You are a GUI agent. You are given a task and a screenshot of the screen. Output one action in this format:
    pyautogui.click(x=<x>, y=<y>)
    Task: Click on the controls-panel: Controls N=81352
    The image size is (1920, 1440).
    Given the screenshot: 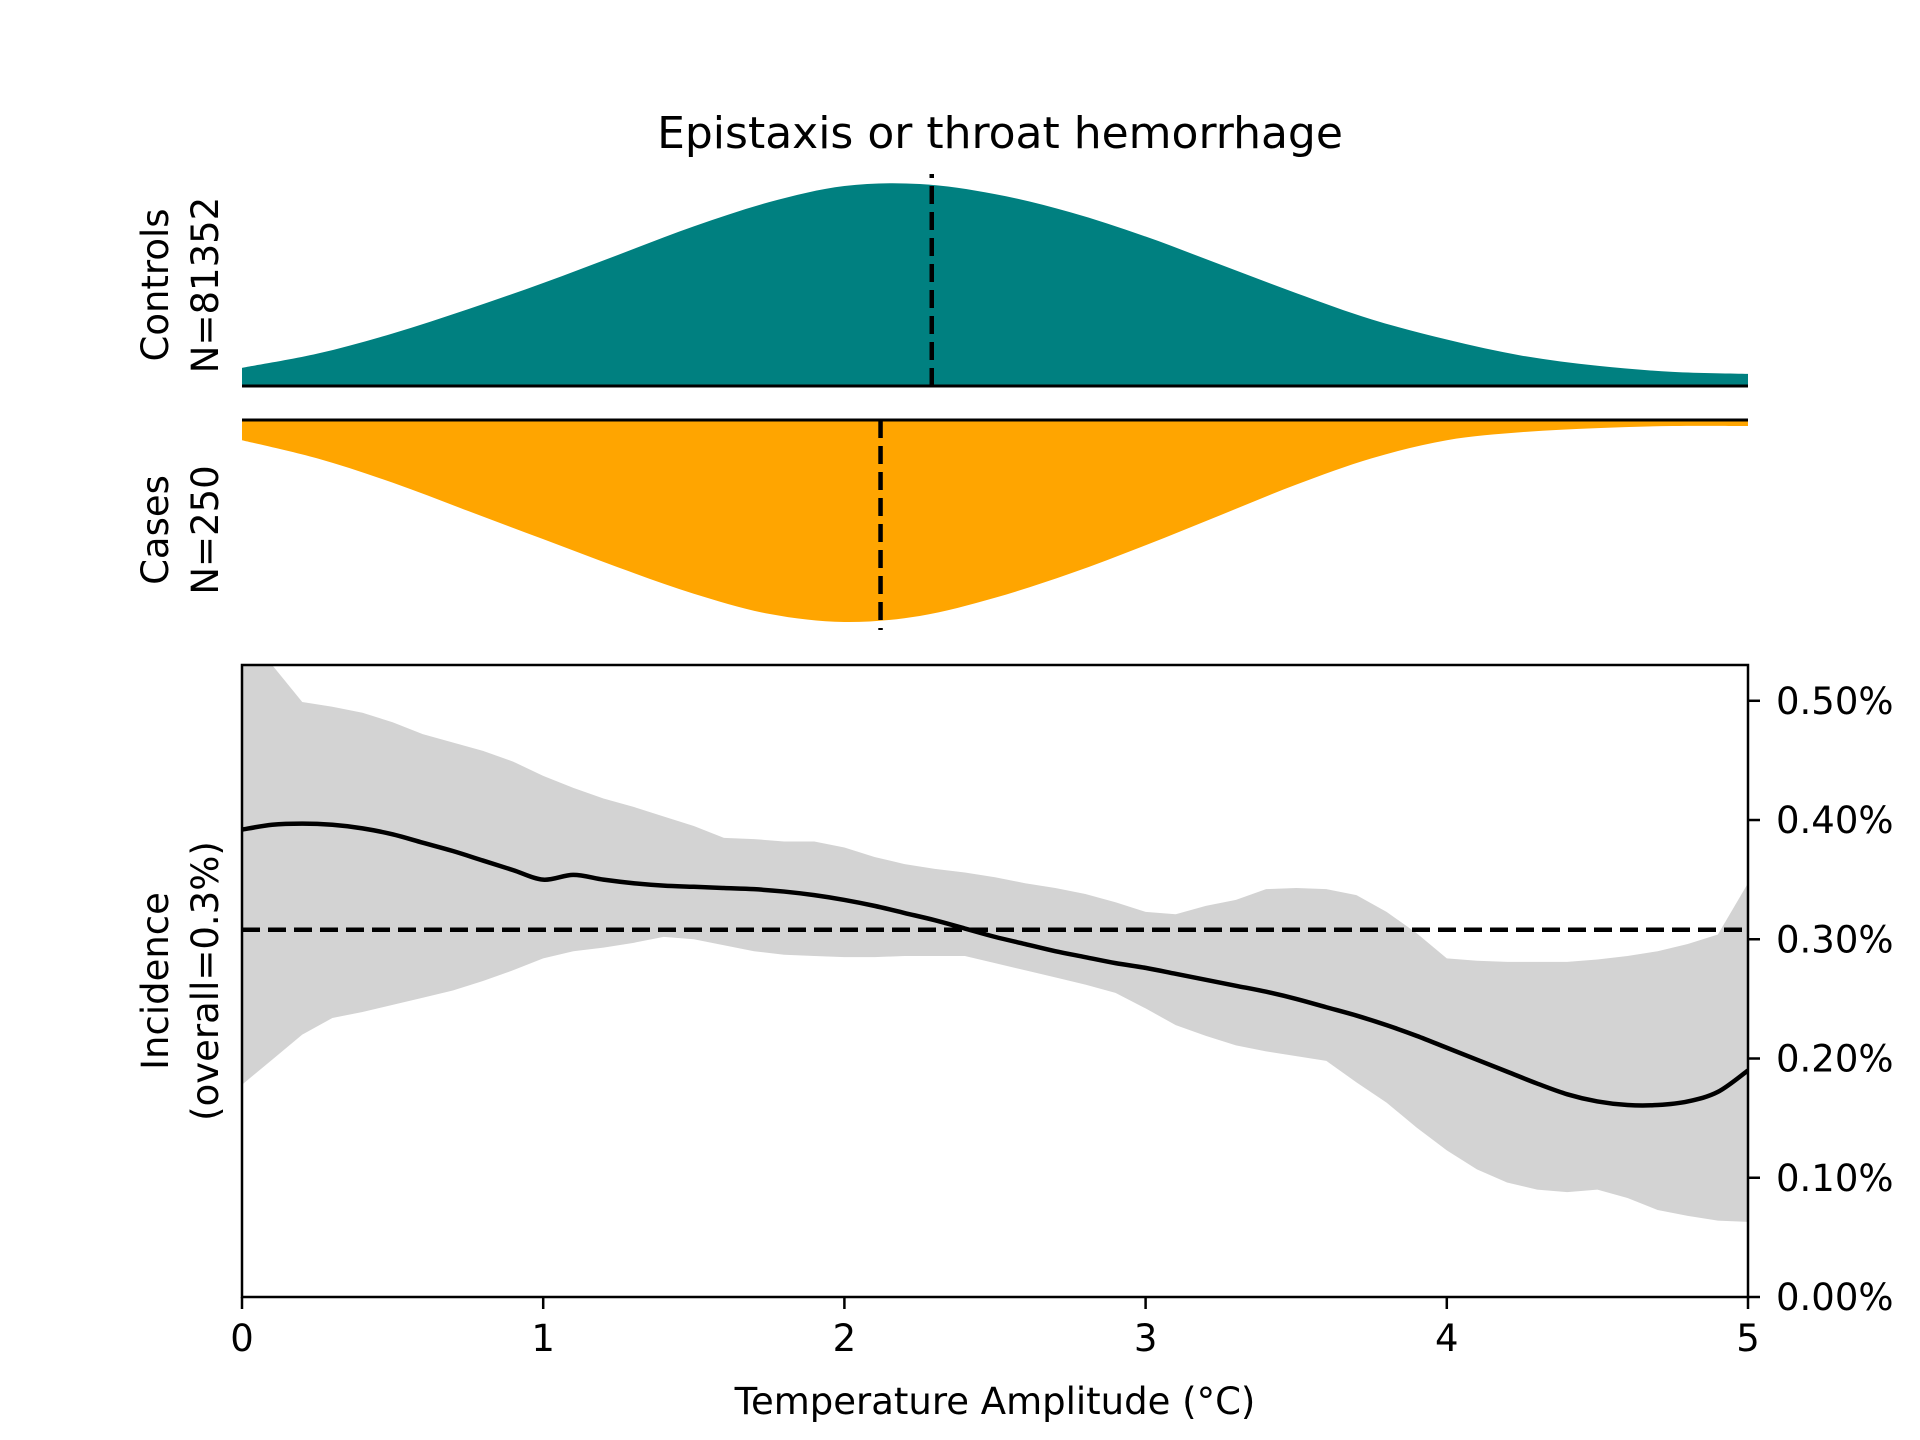 What is the action you would take?
    pyautogui.click(x=941, y=281)
    